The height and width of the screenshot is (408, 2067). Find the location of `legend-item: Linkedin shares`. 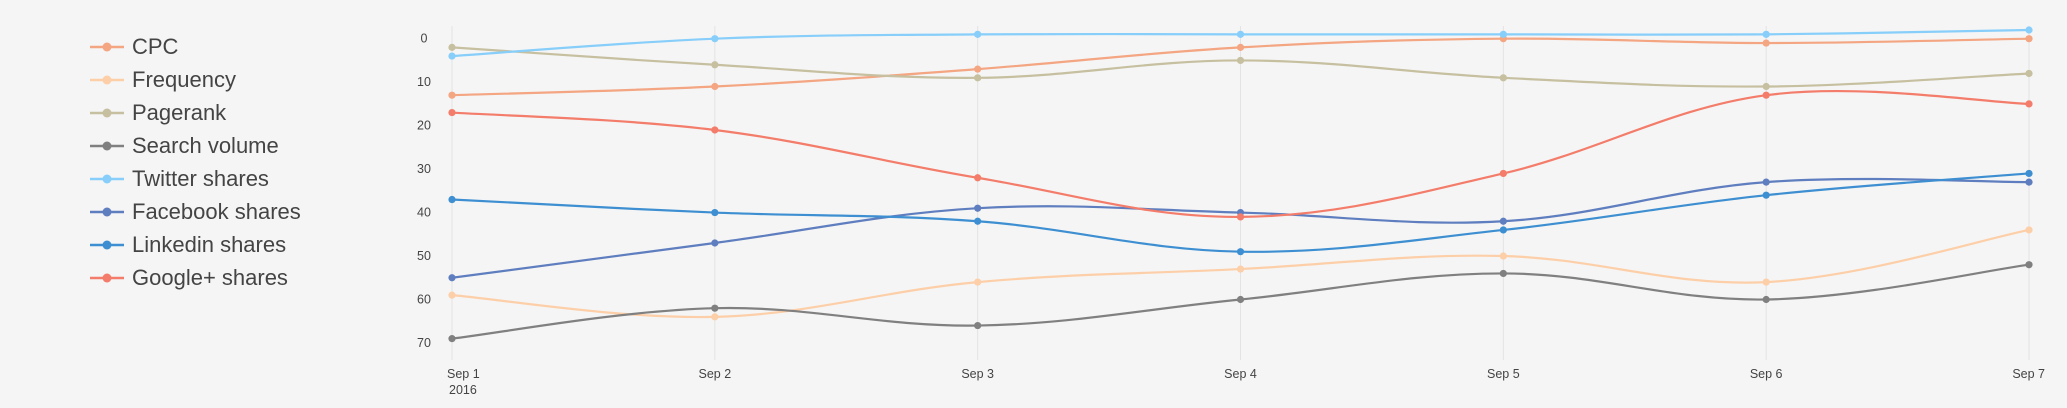

legend-item: Linkedin shares is located at coordinates (195, 244).